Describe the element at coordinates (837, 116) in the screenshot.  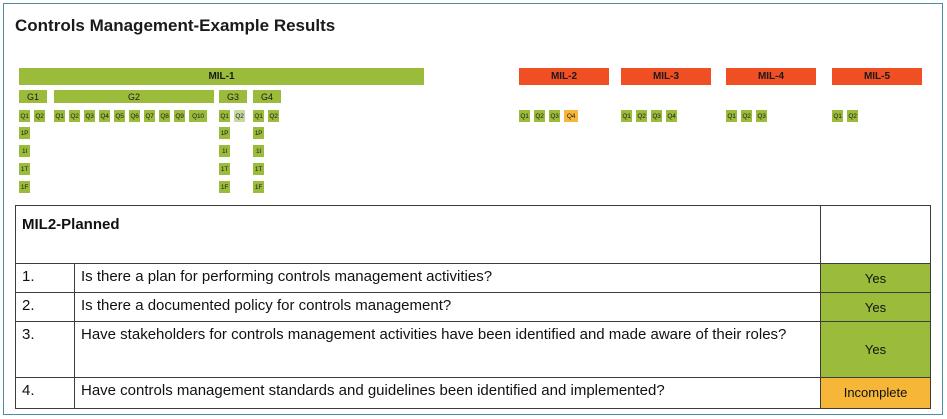
I see `mil5-q1: Q1` at that location.